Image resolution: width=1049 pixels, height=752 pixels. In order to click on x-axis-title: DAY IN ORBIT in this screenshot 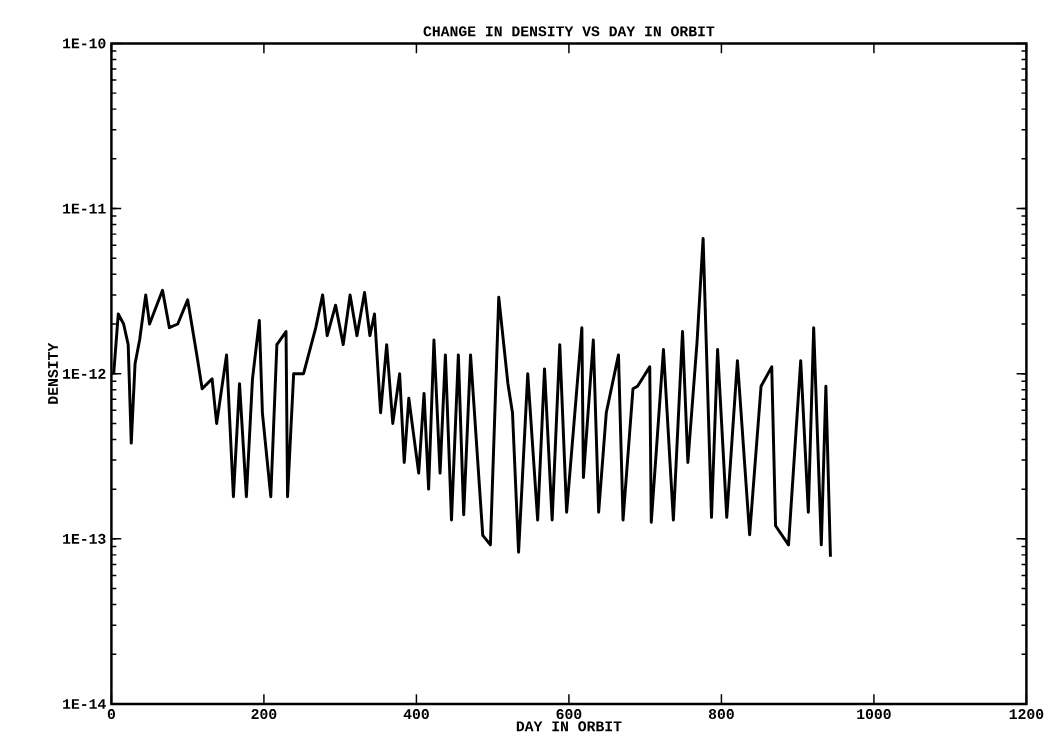, I will do `click(569, 726)`.